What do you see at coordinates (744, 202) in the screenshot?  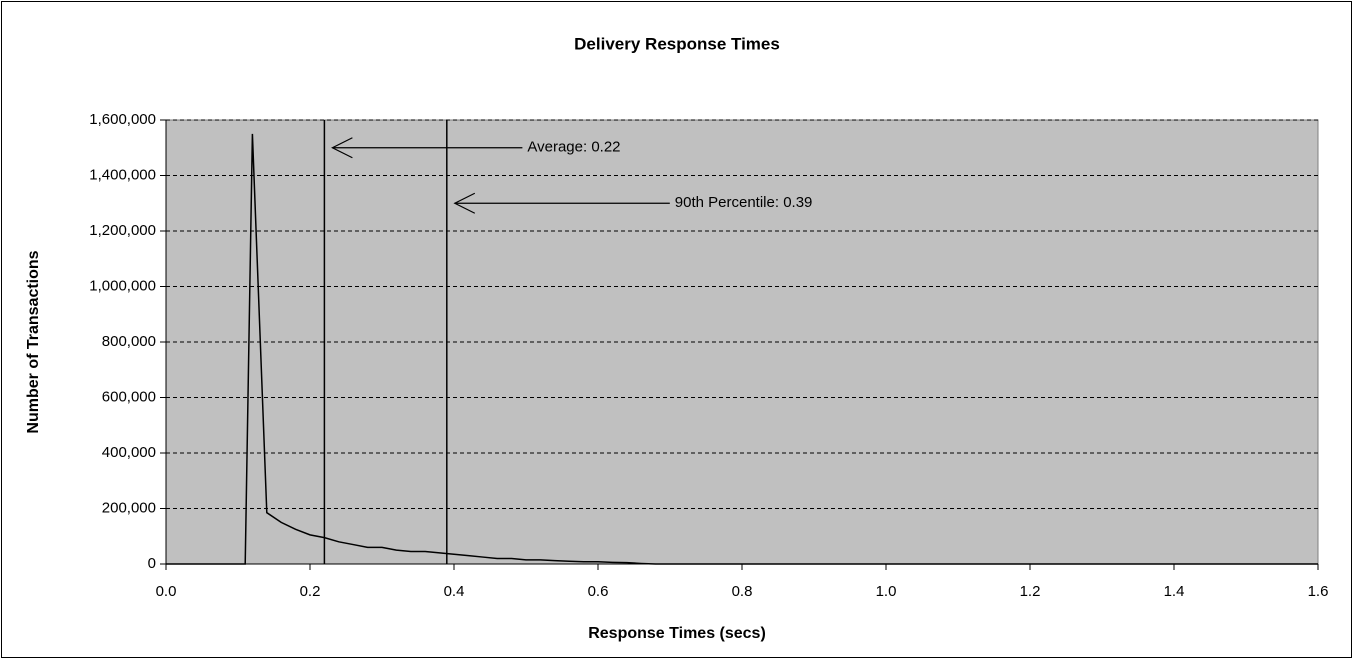 I see `annotation-text: 90th Percentile: 0.39` at bounding box center [744, 202].